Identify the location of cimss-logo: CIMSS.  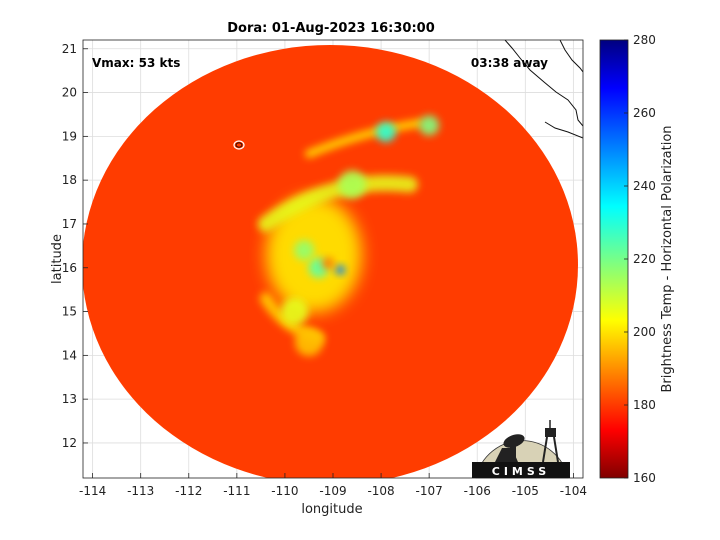
(521, 449).